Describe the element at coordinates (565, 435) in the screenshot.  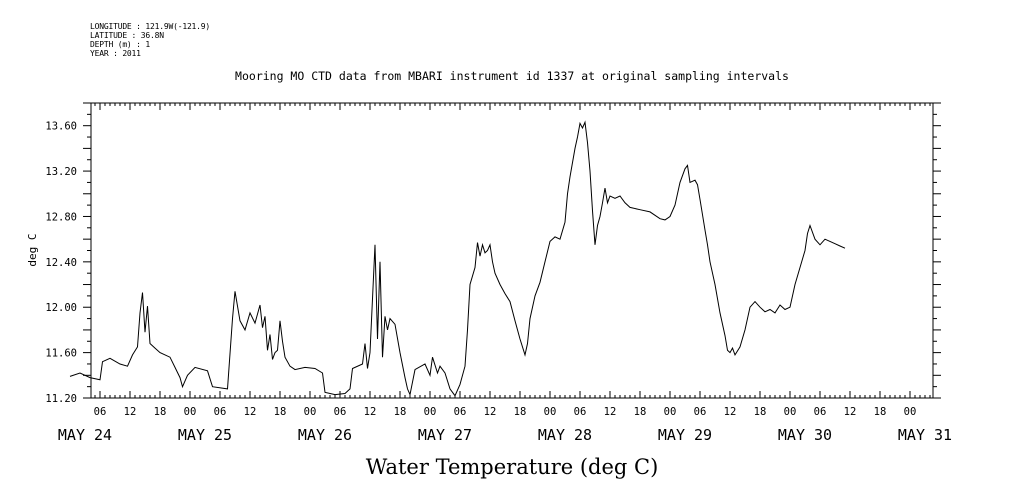
I see `x-day-label: MAY 28` at that location.